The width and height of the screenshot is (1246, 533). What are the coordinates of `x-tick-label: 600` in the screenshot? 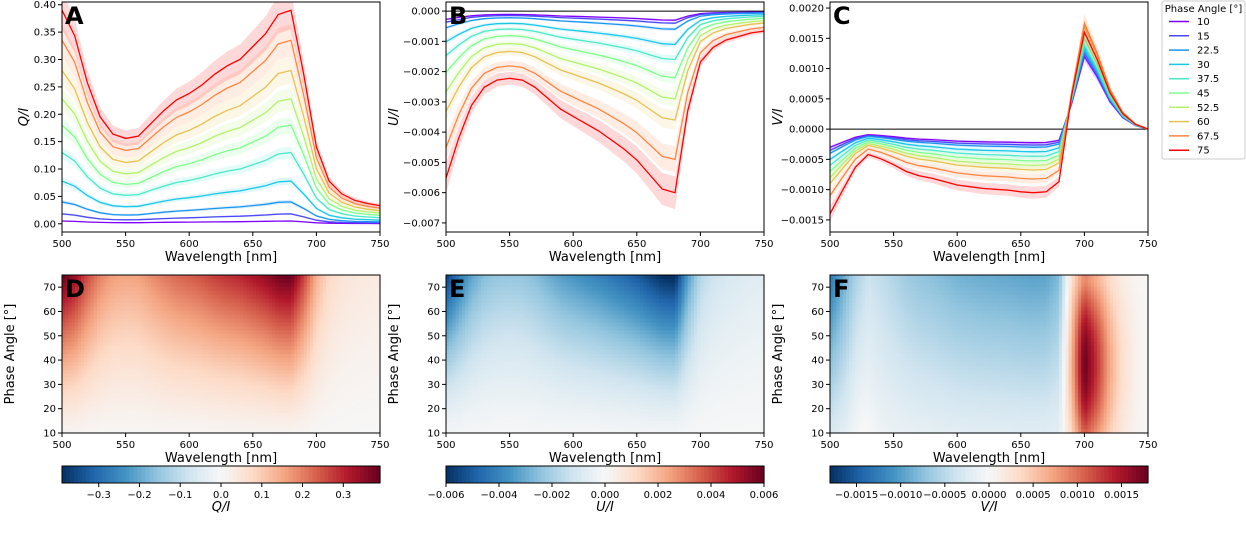 It's located at (957, 244).